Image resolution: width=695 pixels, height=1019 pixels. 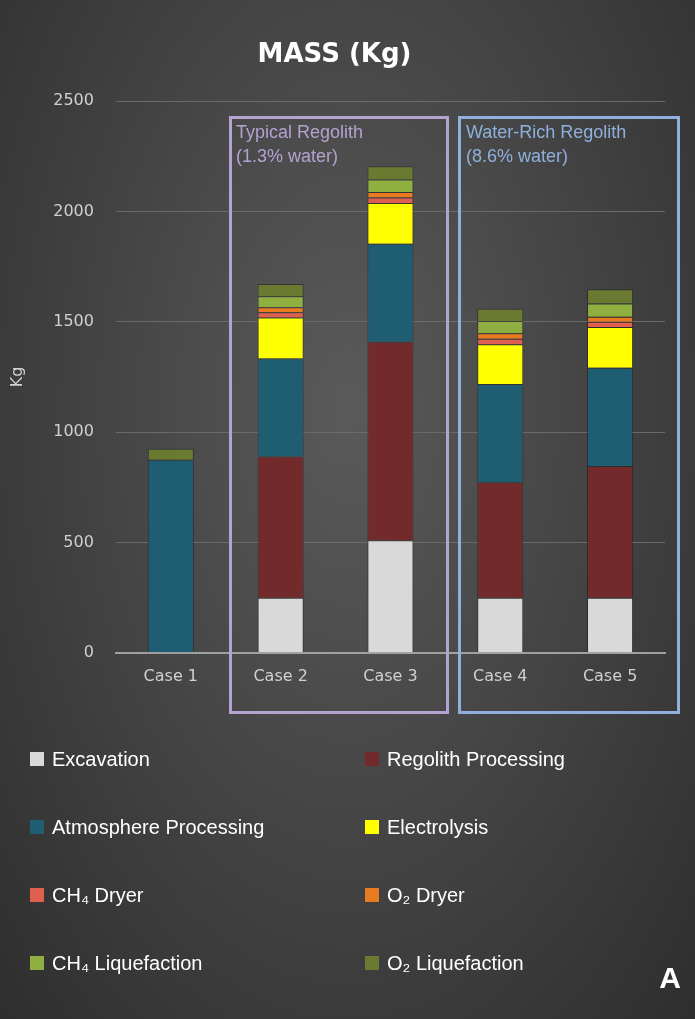 I want to click on y-axis-title: Kg, so click(x=16, y=377).